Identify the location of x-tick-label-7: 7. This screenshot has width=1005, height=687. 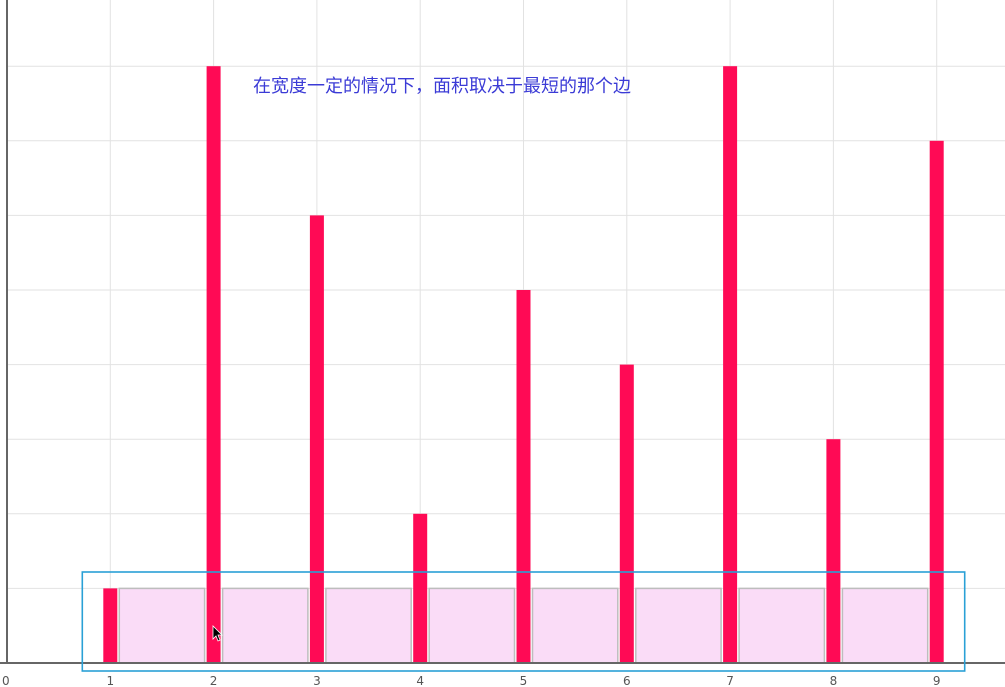
(730, 680).